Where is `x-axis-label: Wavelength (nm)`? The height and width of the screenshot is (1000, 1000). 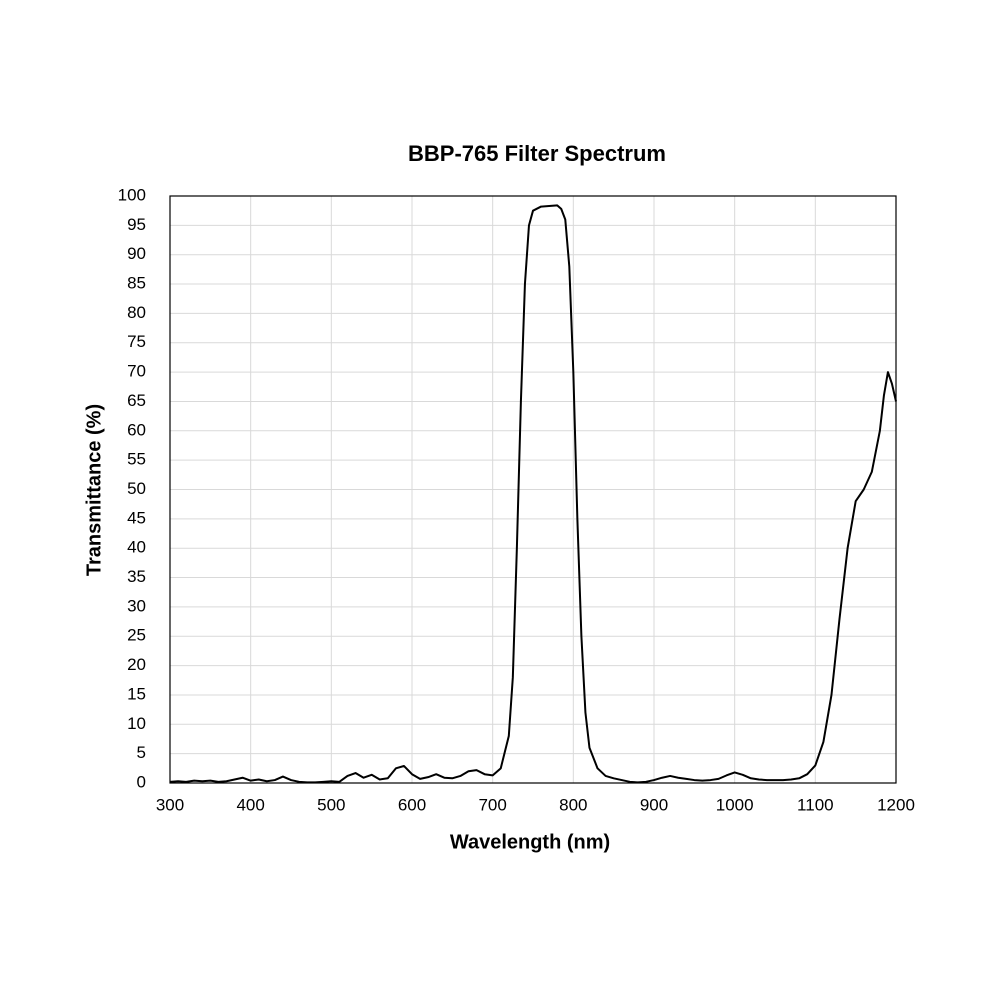 x-axis-label: Wavelength (nm) is located at coordinates (530, 842).